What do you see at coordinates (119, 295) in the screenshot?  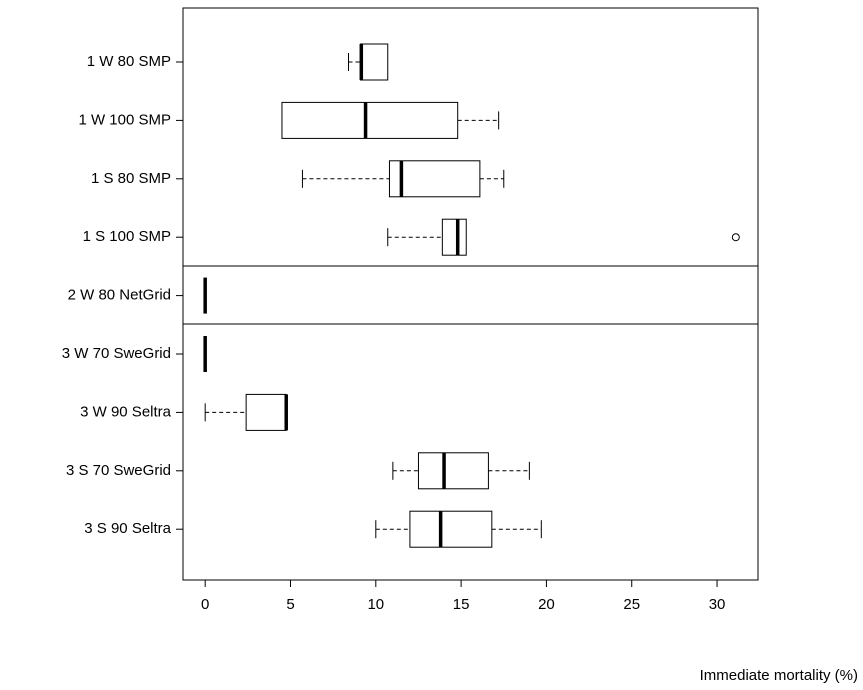 I see `y-tick-label: 2 W 80 NetGrid` at bounding box center [119, 295].